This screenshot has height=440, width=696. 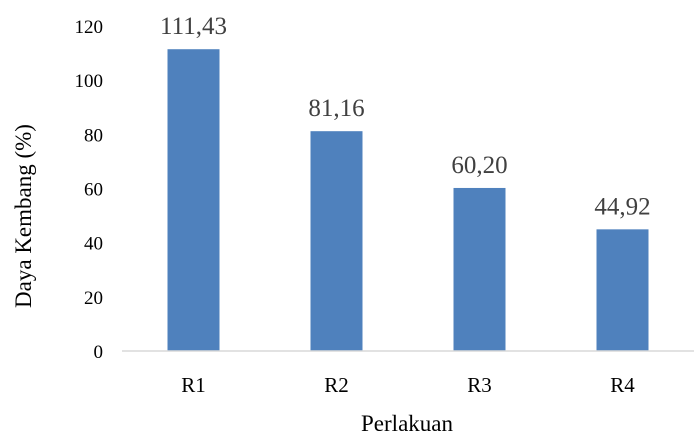 I want to click on data-label-r1: 111,43, so click(x=193, y=26).